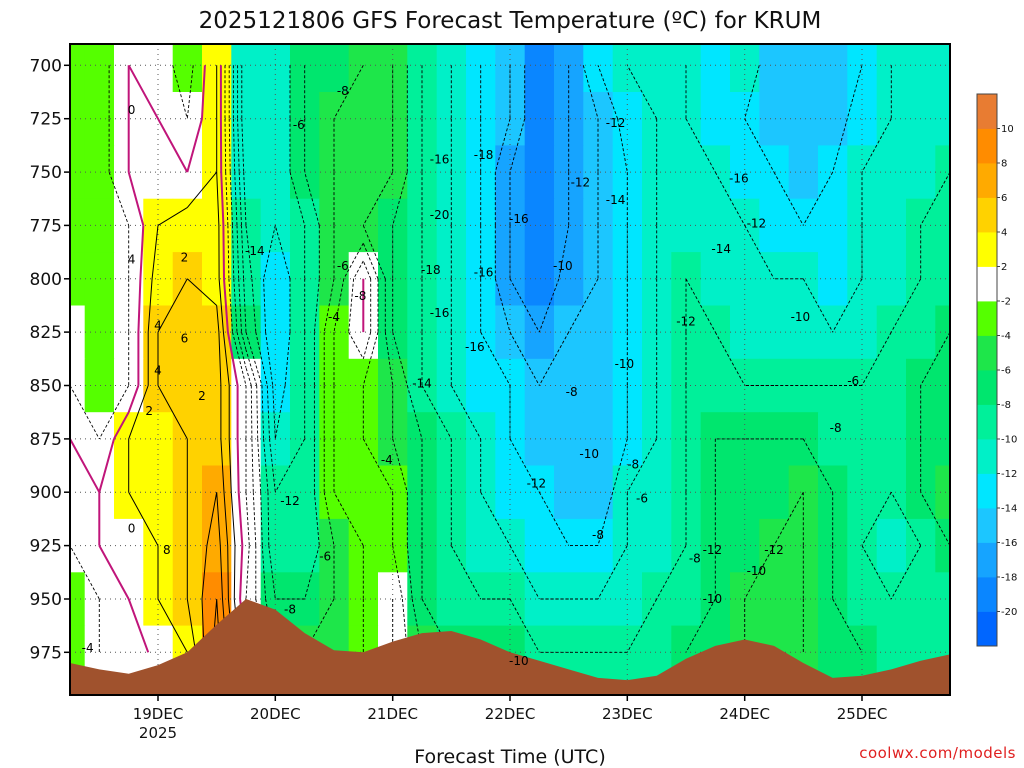 The image size is (1024, 768). Describe the element at coordinates (46, 600) in the screenshot. I see `y-tick-label: 950` at that location.